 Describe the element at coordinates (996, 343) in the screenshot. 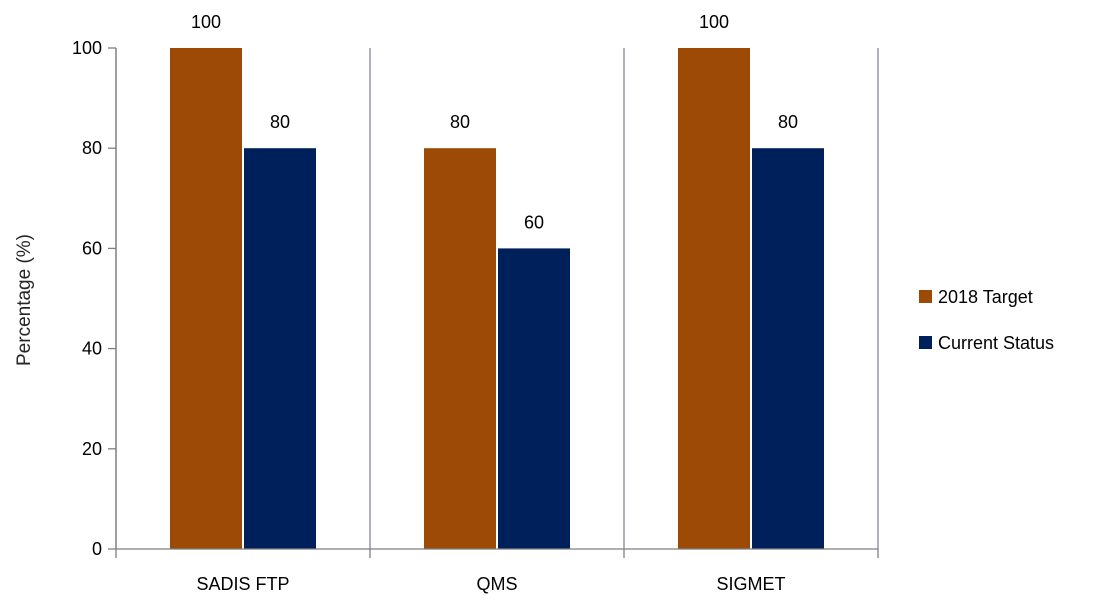

I see `legend-label: Current Status` at that location.